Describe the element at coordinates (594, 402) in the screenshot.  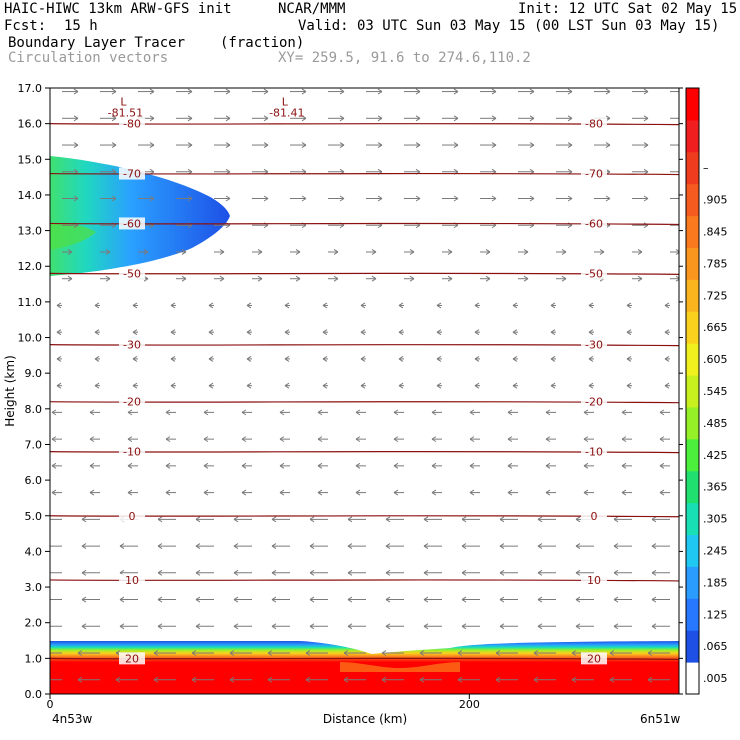
I see `contour-label-5b: -20` at that location.